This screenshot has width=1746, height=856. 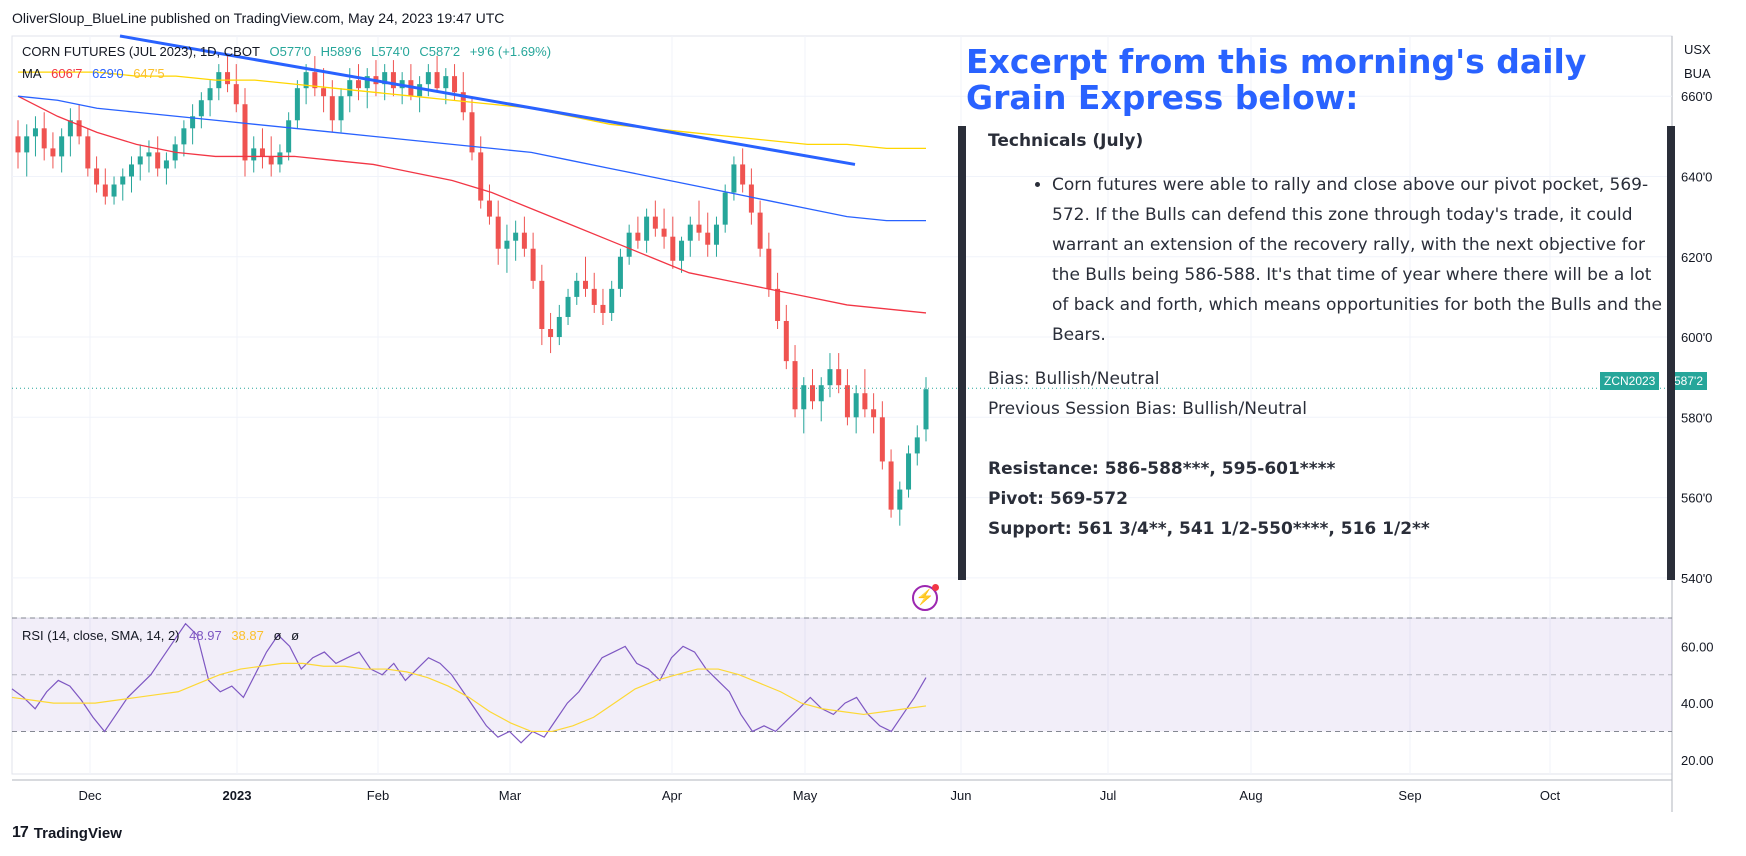 I want to click on price-tick-label: 660'0, so click(x=1696, y=96).